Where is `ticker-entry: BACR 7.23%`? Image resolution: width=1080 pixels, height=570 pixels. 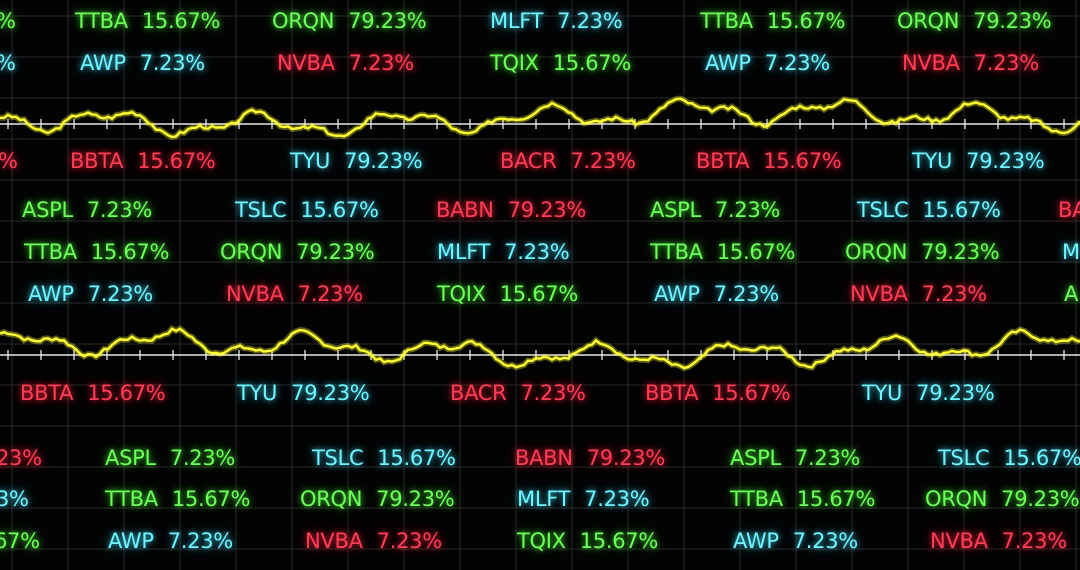 ticker-entry: BACR 7.23% is located at coordinates (568, 161).